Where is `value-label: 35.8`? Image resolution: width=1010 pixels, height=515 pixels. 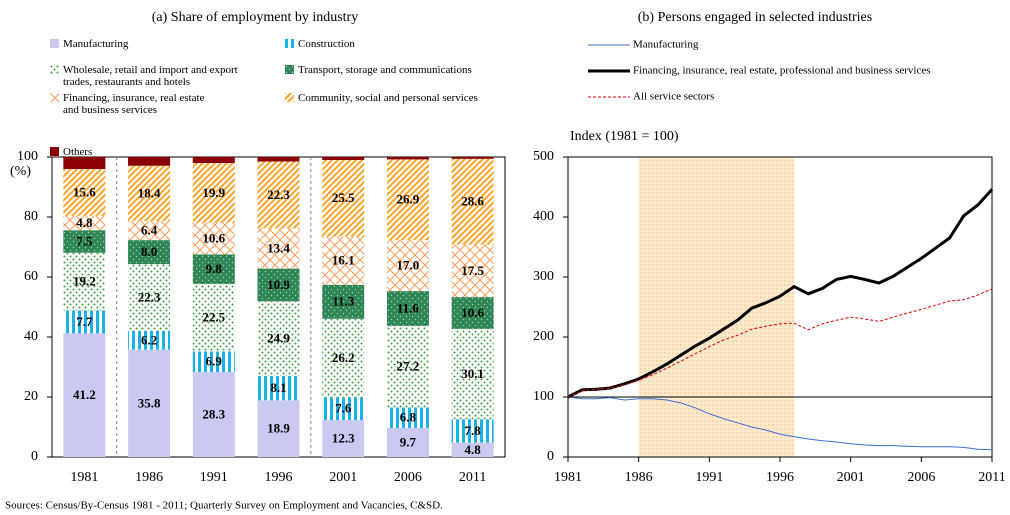
value-label: 35.8 is located at coordinates (149, 402).